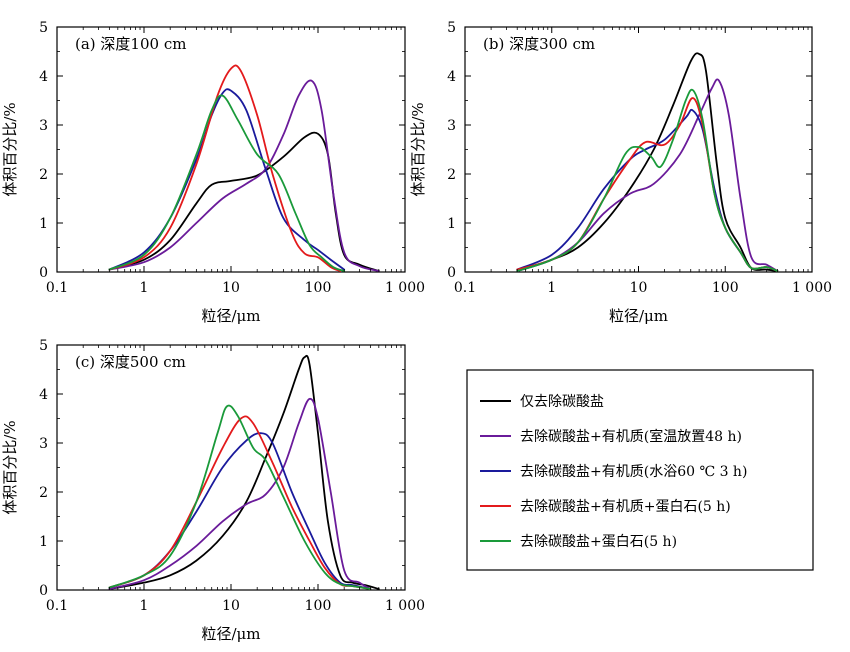 Image resolution: width=850 pixels, height=652 pixels. What do you see at coordinates (562, 402) in the screenshot?
I see `legend-label: 仅去除碳酸盐` at bounding box center [562, 402].